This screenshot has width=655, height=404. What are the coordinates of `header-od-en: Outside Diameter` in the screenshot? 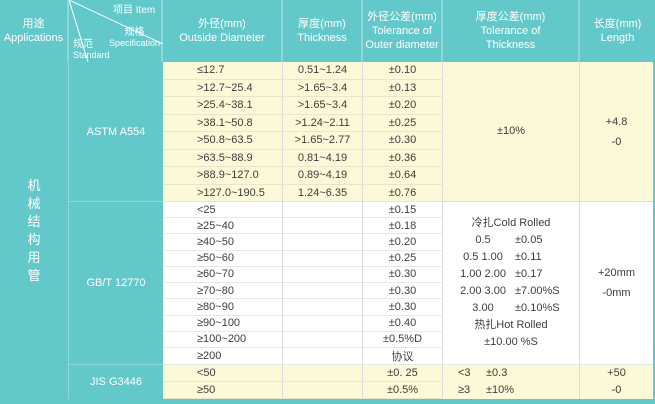 It's located at (222, 38).